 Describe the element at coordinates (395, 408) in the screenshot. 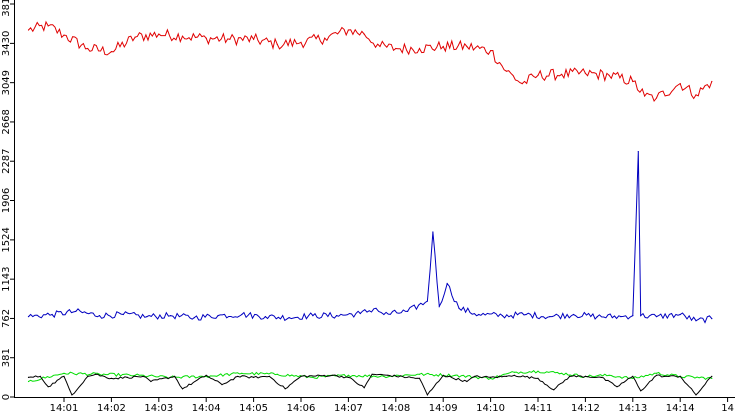

I see `x-tick-label: 14:08` at that location.